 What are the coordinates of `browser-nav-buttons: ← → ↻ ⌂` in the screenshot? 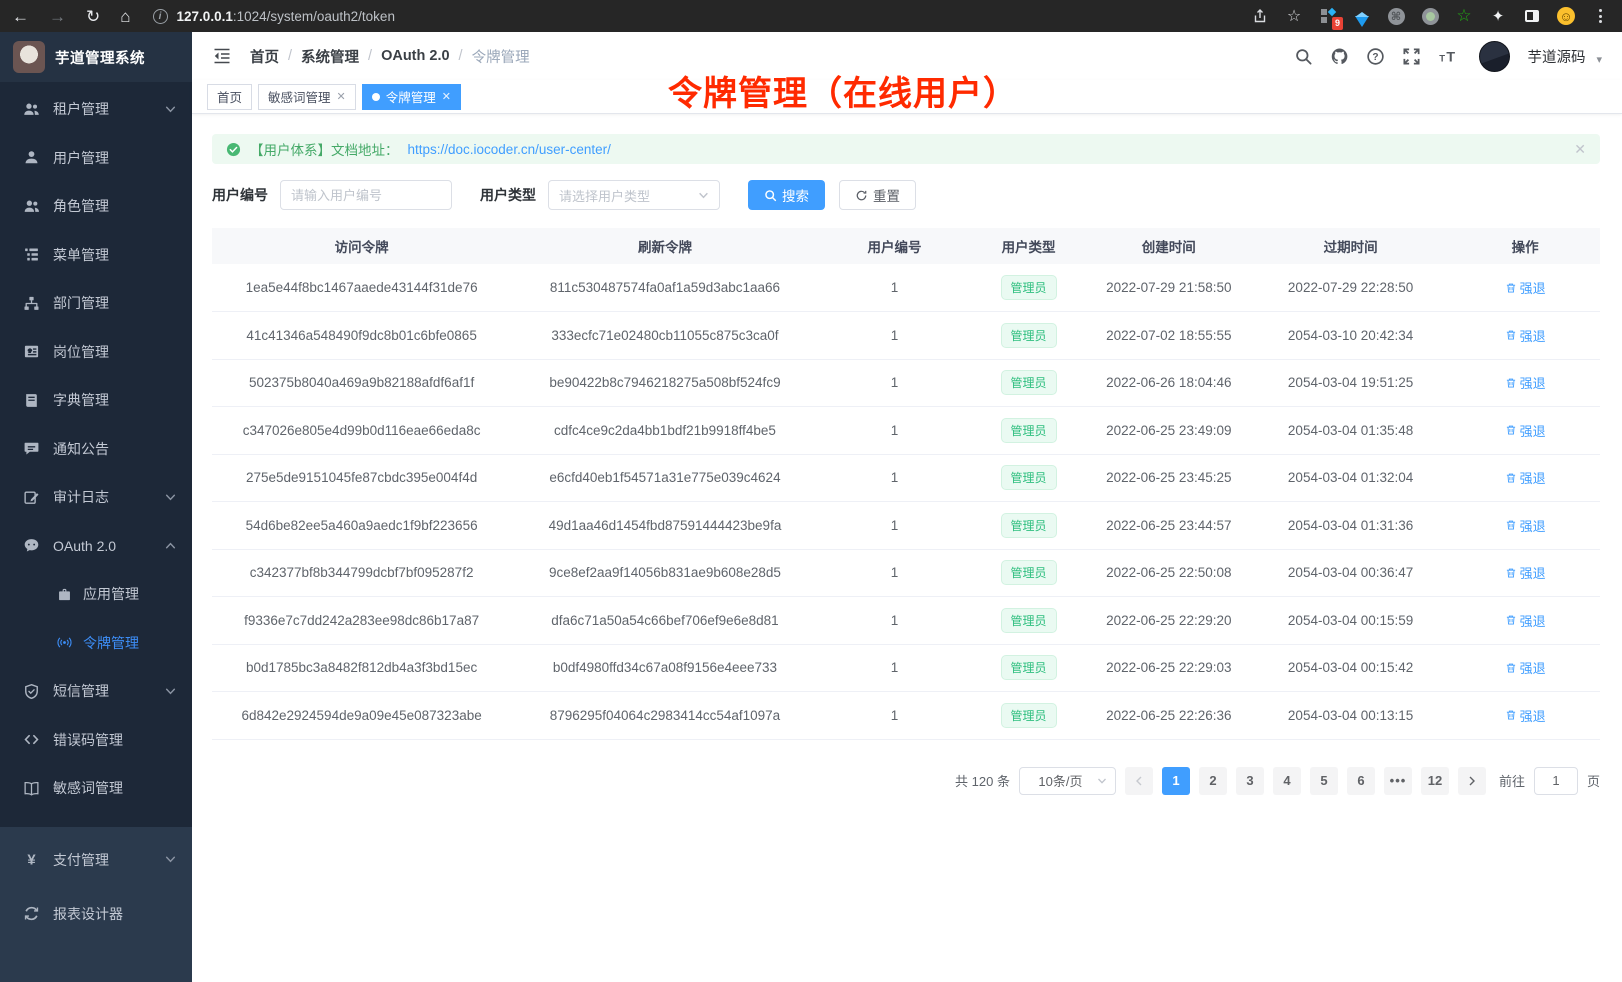 It's located at (71, 16).